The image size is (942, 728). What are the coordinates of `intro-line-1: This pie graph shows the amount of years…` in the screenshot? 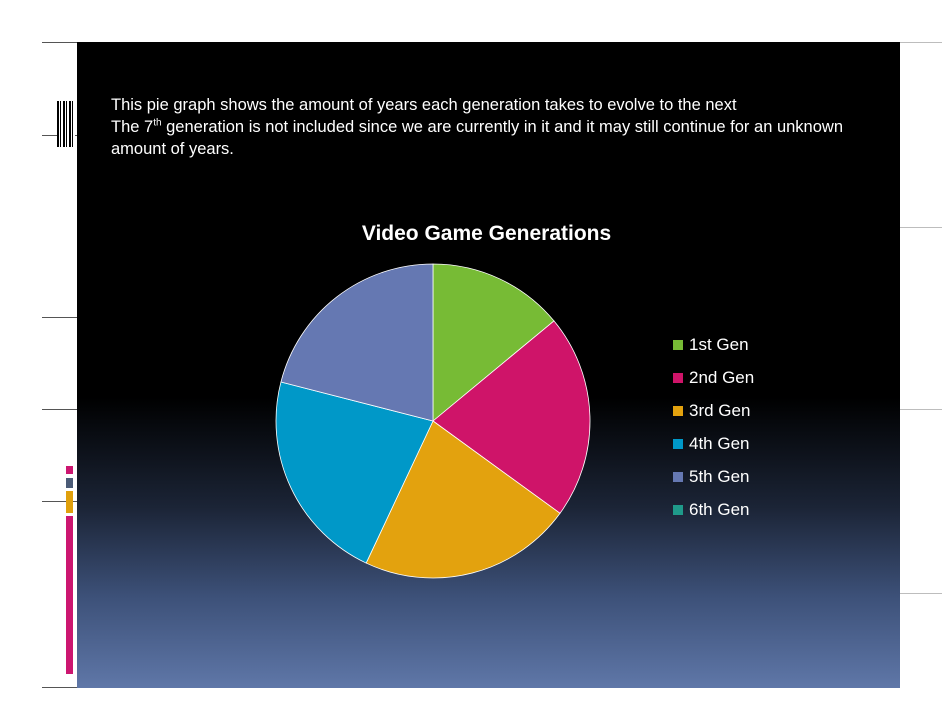 It's located at (424, 105).